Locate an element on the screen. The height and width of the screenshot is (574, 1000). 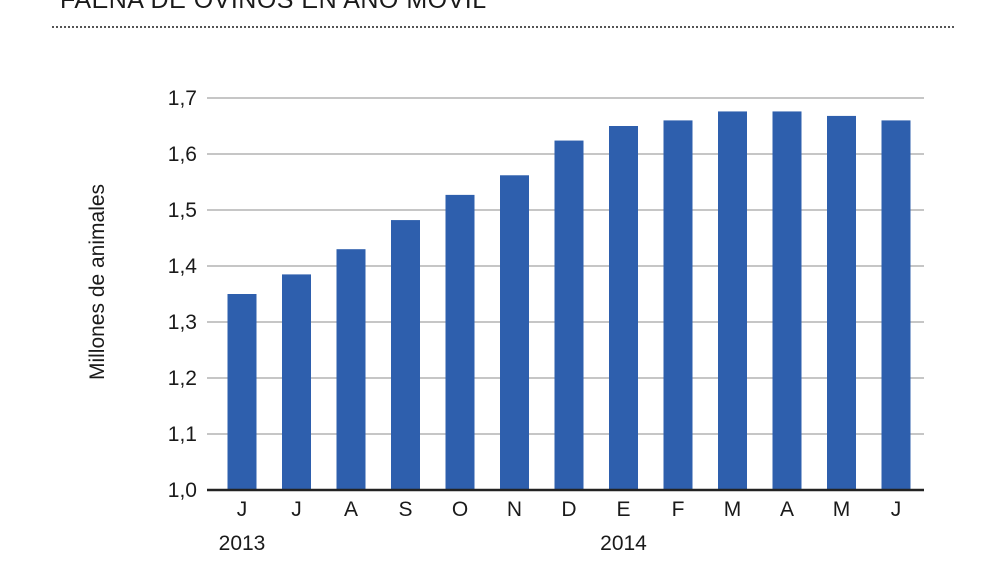
x-tick-label: D is located at coordinates (568, 509).